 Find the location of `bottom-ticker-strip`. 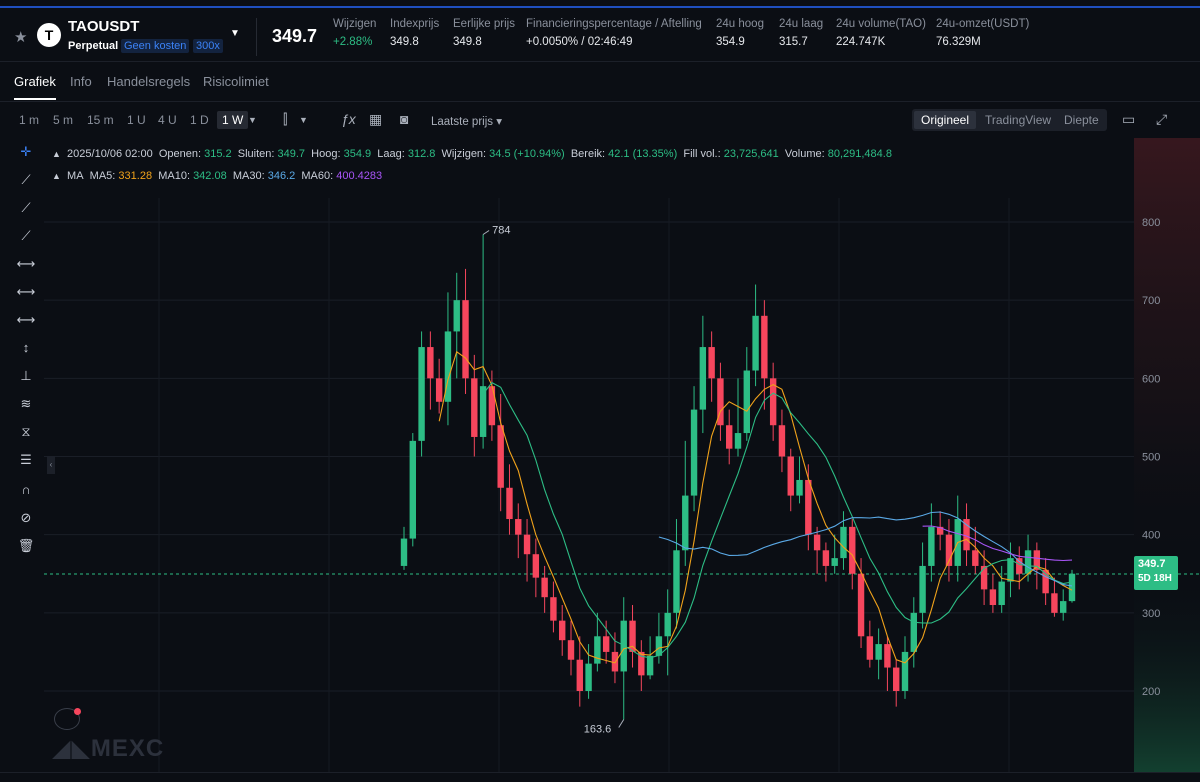

bottom-ticker-strip is located at coordinates (600, 777).